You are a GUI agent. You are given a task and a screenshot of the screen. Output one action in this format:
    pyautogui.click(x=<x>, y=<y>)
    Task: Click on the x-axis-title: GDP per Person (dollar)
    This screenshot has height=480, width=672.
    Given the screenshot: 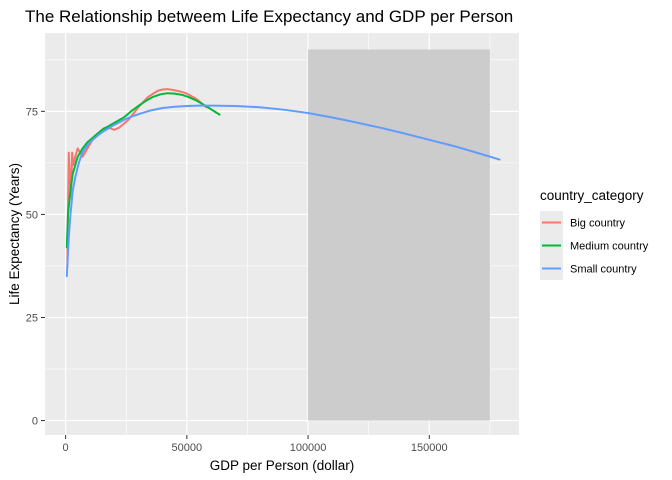 What is the action you would take?
    pyautogui.click(x=282, y=465)
    